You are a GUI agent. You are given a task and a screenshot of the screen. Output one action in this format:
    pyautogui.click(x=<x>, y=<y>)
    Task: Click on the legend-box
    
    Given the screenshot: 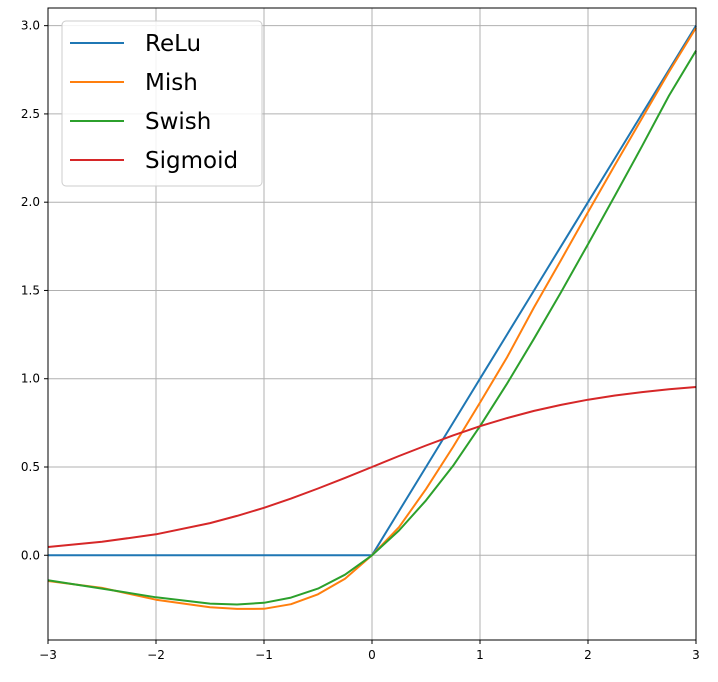 What is the action you would take?
    pyautogui.click(x=162, y=103)
    